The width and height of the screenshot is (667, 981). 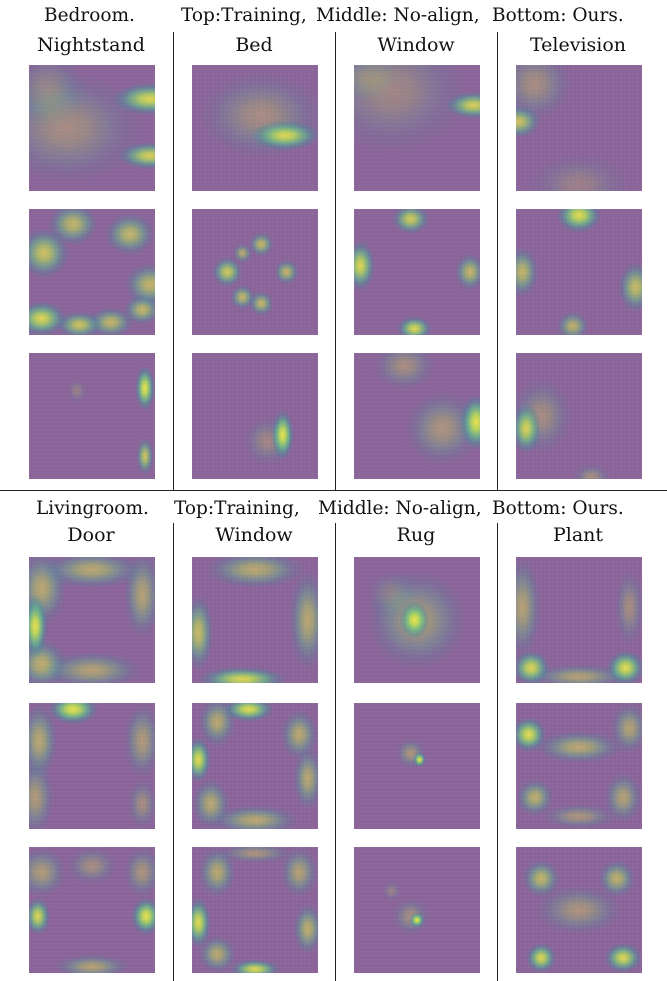 I want to click on column-label: Television, so click(x=578, y=45).